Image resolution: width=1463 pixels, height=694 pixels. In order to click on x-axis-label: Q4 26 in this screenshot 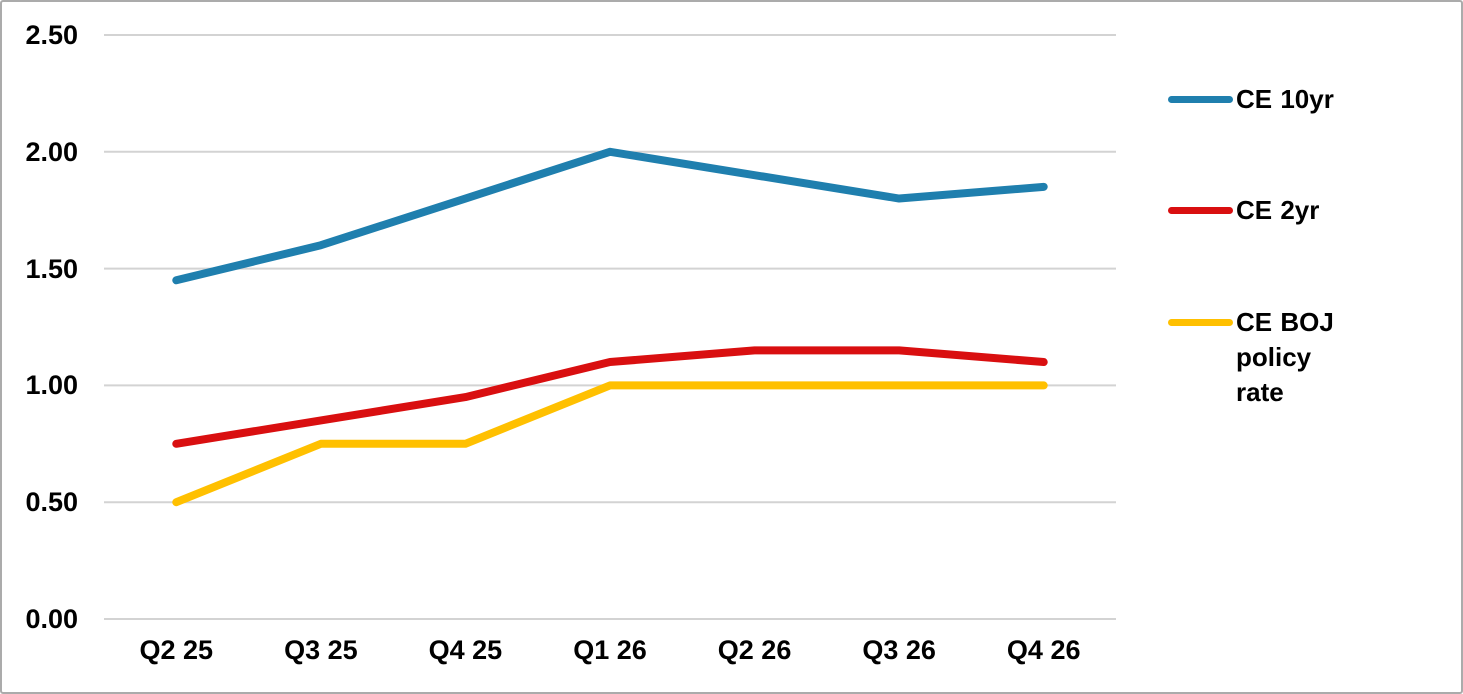, I will do `click(1043, 650)`.